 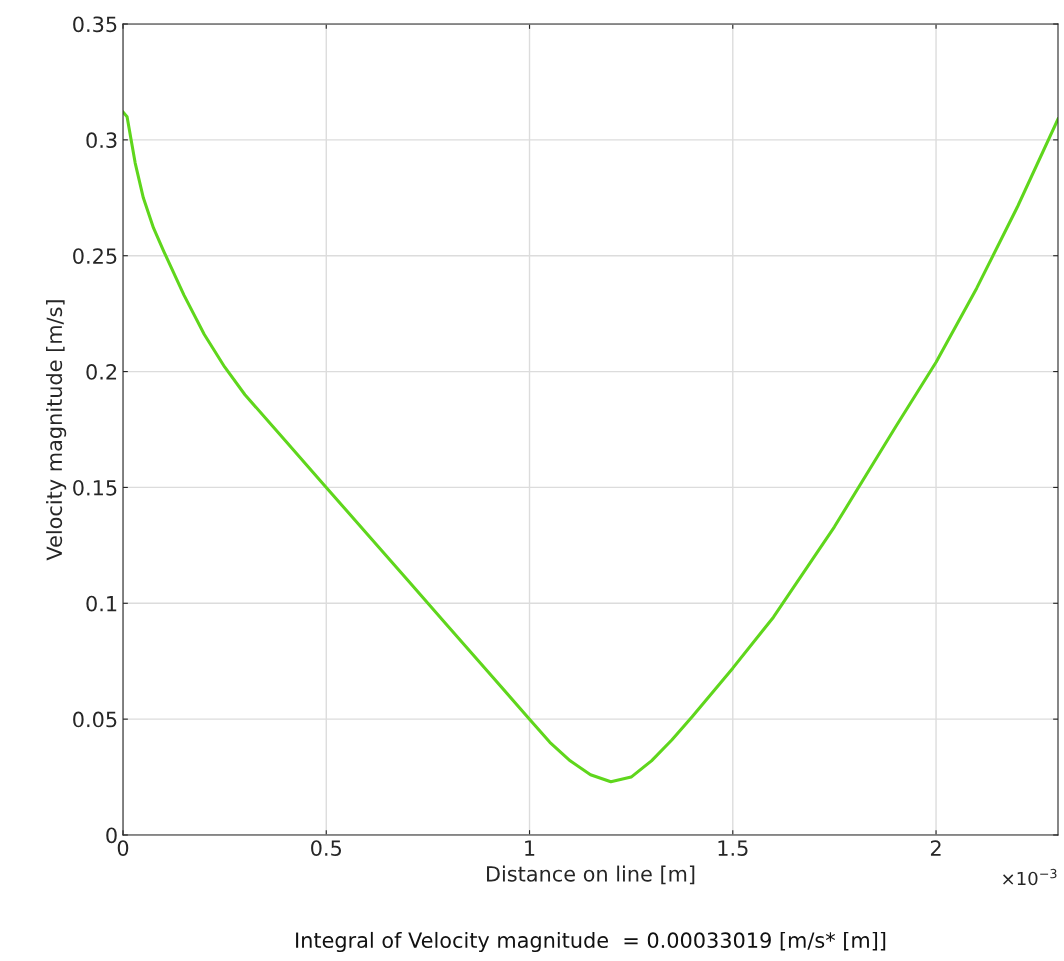 What do you see at coordinates (95, 719) in the screenshot?
I see `y-tick-label: 0.05` at bounding box center [95, 719].